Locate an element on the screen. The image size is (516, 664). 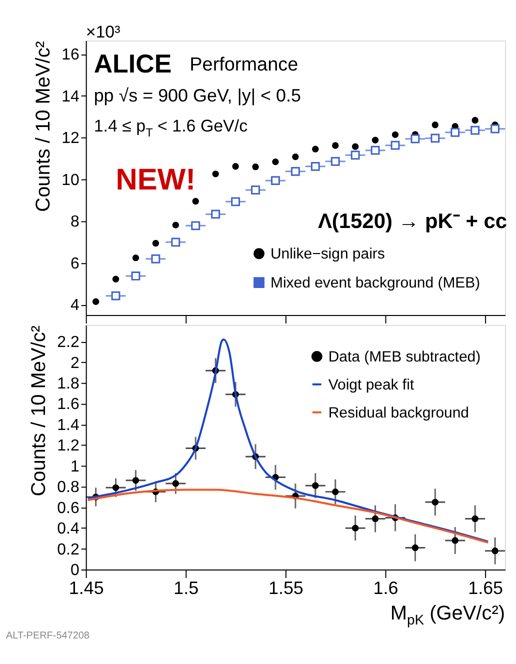
y-tick-label: 1 is located at coordinates (75, 467).